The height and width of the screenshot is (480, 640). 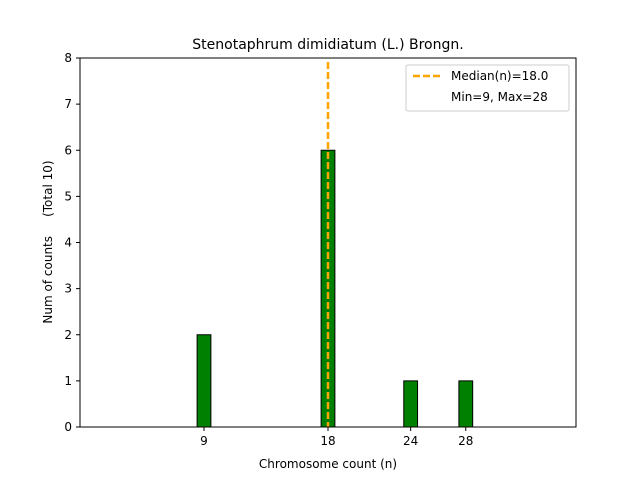 What do you see at coordinates (68, 150) in the screenshot?
I see `y-tick-label-6: 6` at bounding box center [68, 150].